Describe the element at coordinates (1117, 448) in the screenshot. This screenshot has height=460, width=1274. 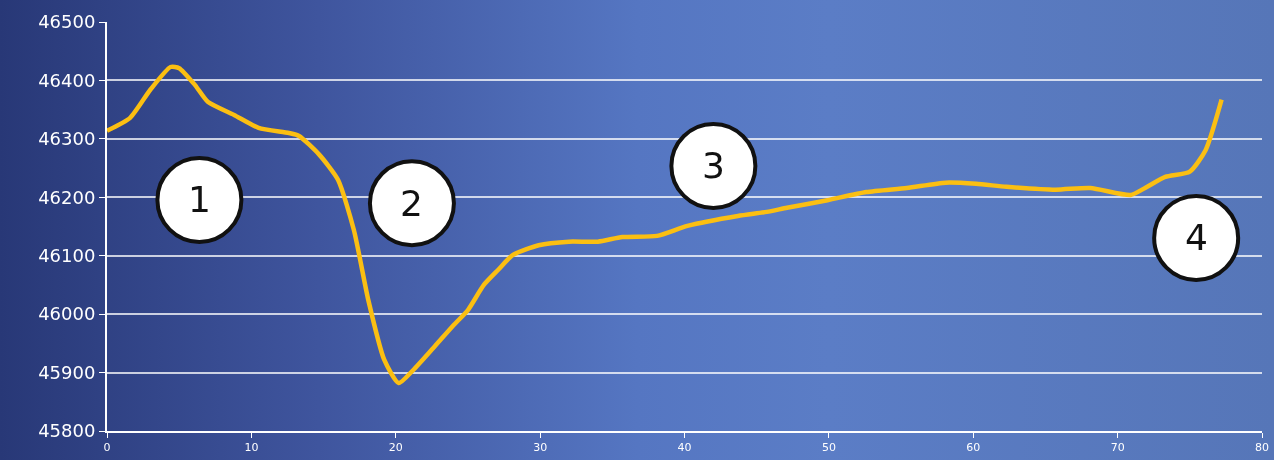
I see `x-tick-label: 70` at that location.